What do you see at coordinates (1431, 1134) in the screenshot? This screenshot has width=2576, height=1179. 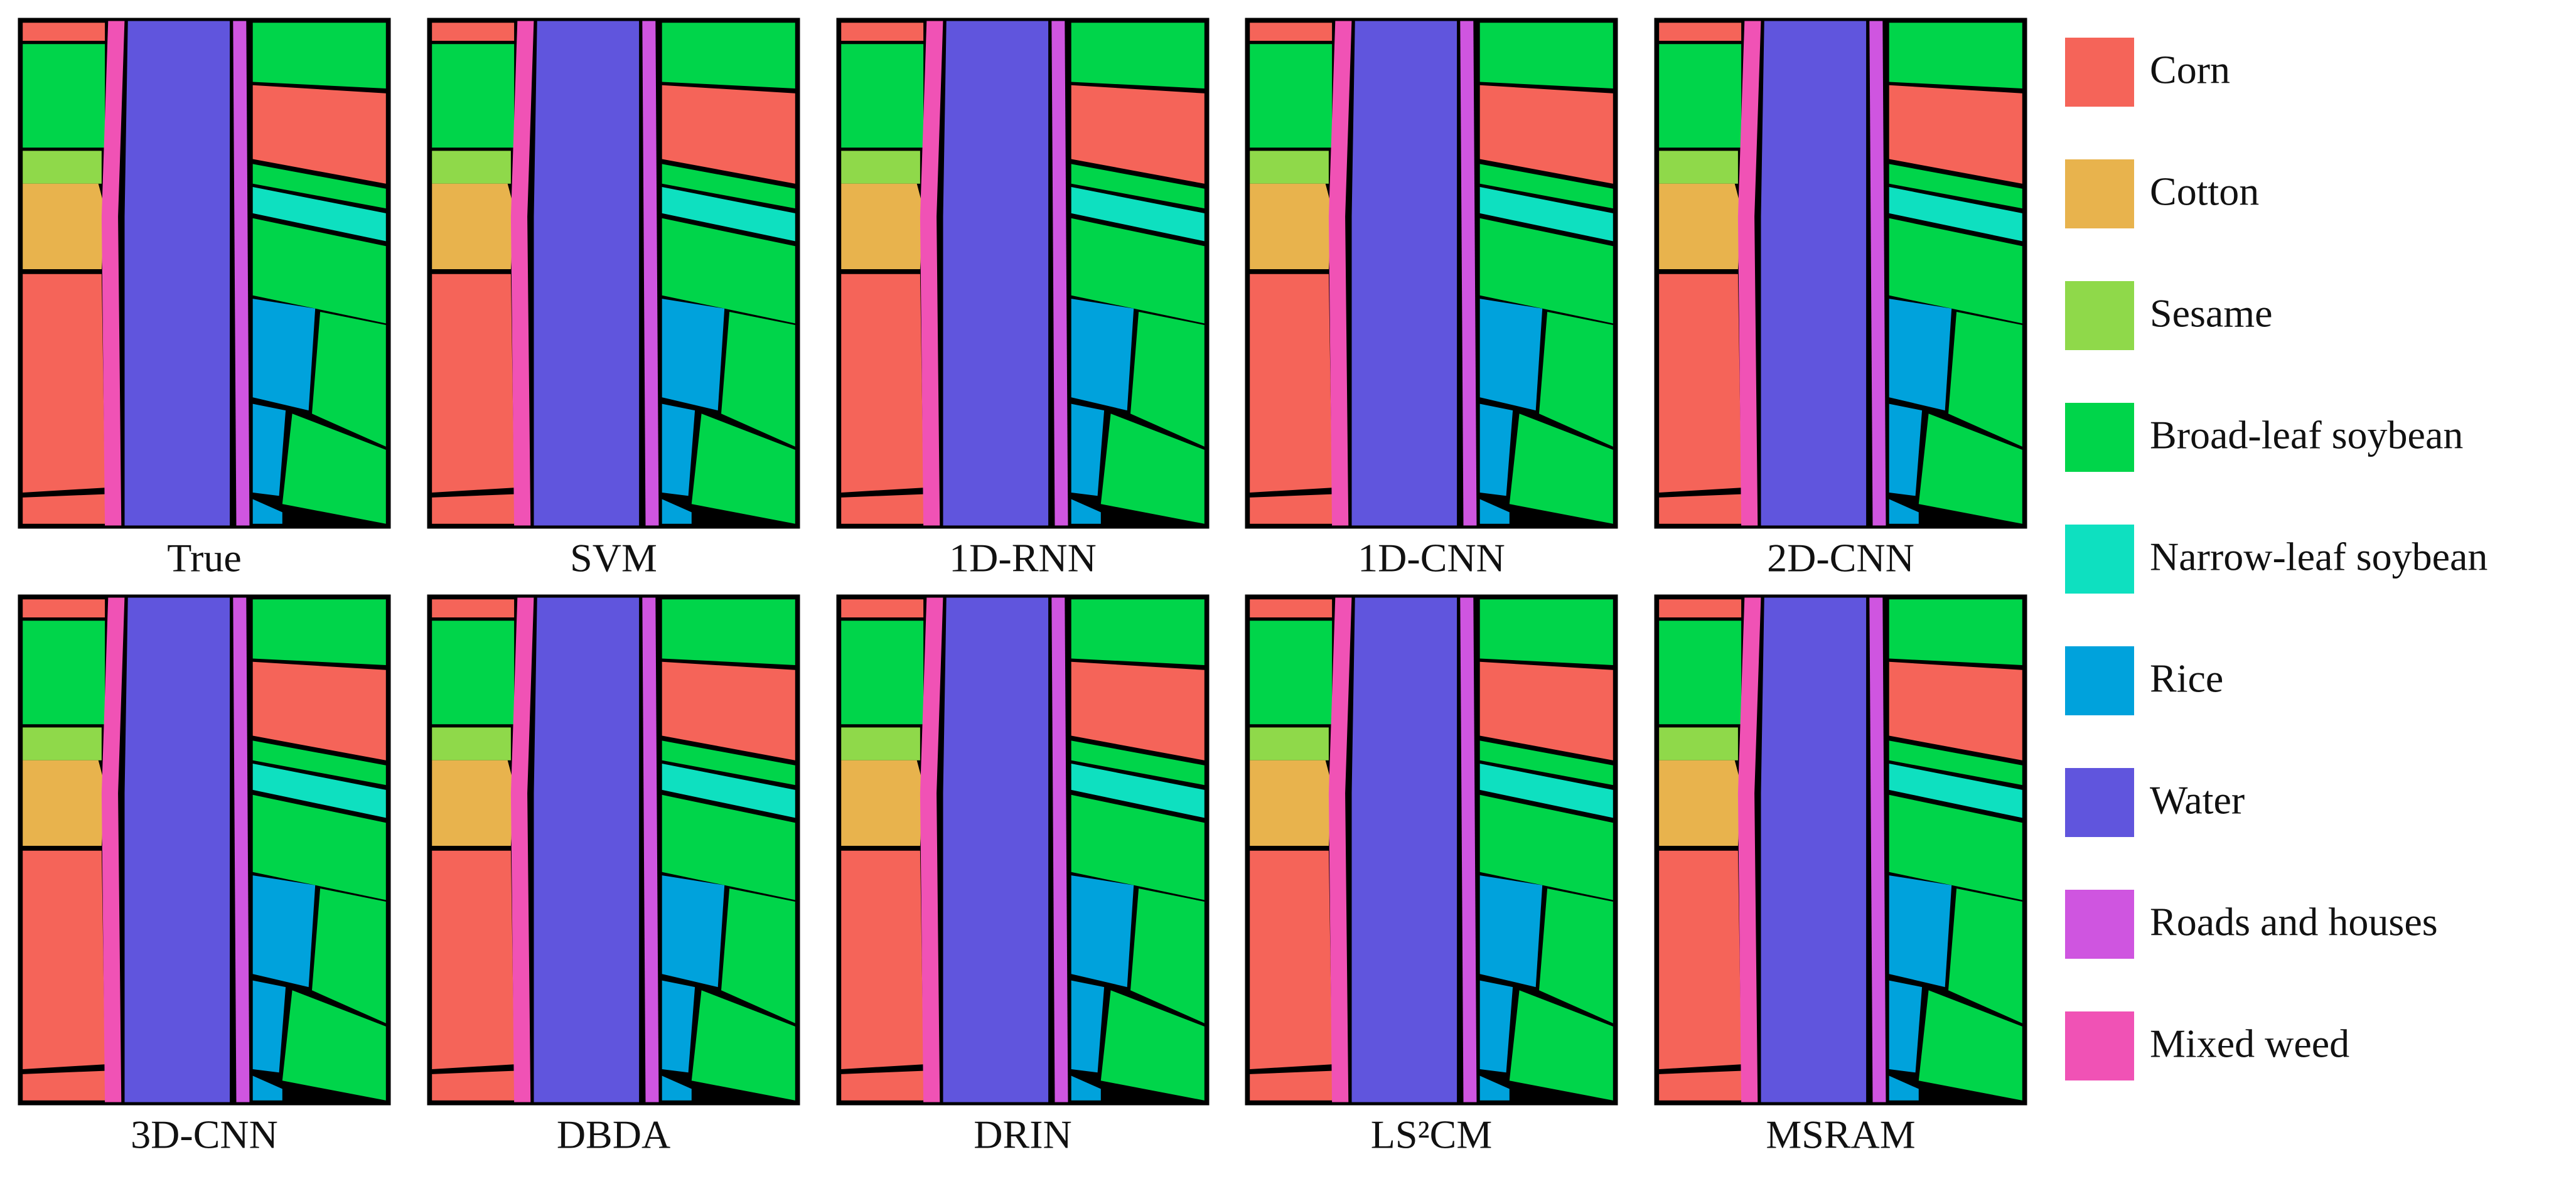 I see `panel-label: LS²CM` at bounding box center [1431, 1134].